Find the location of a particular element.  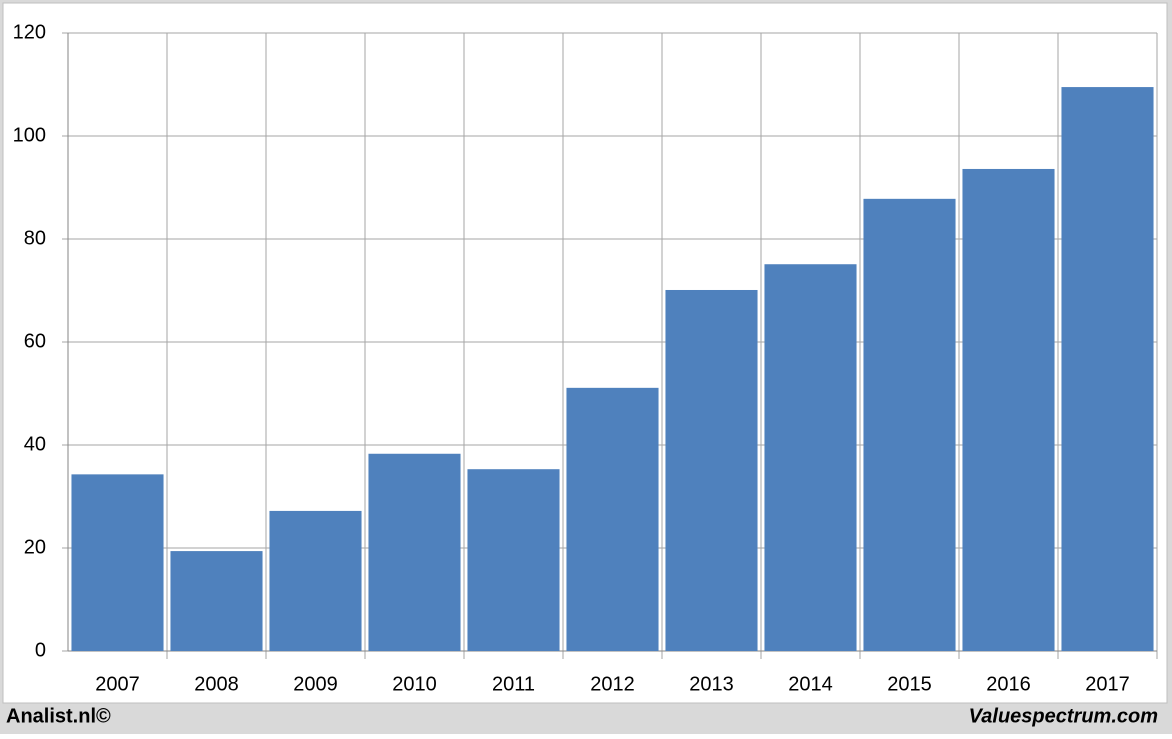

x-tick-label: 2010 is located at coordinates (414, 684).